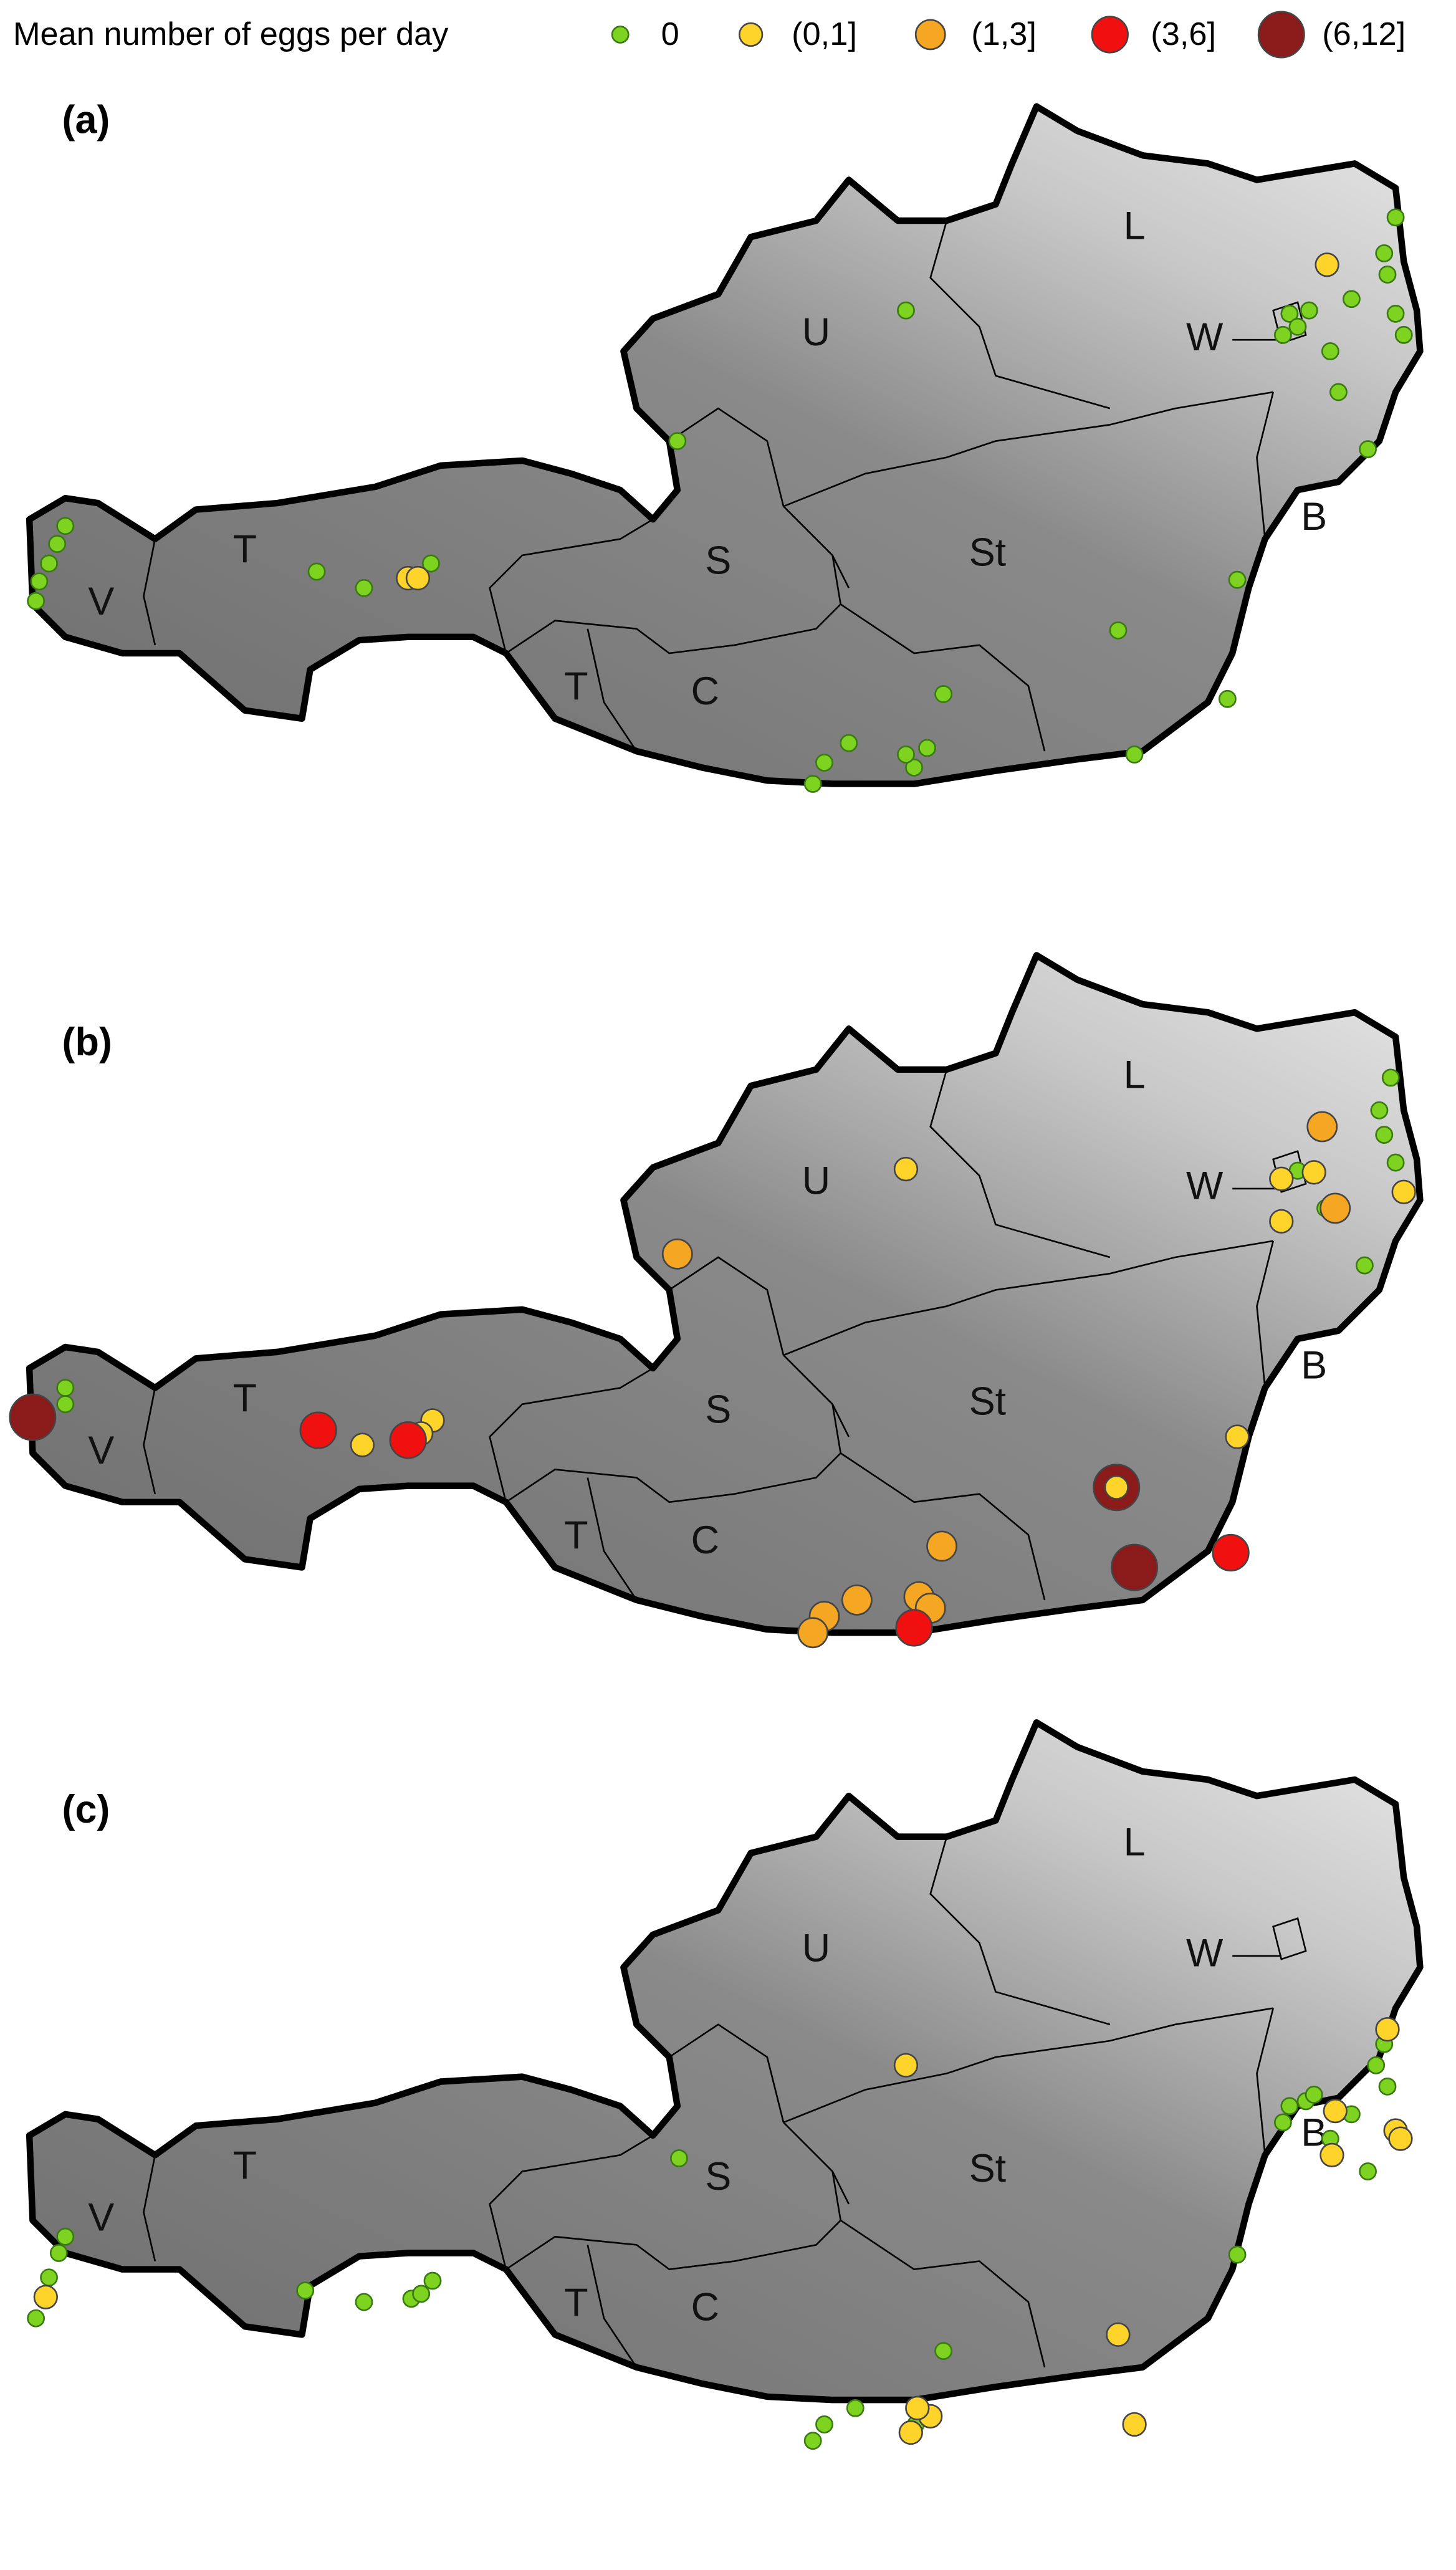  What do you see at coordinates (1135, 226) in the screenshot?
I see `region-label: L` at bounding box center [1135, 226].